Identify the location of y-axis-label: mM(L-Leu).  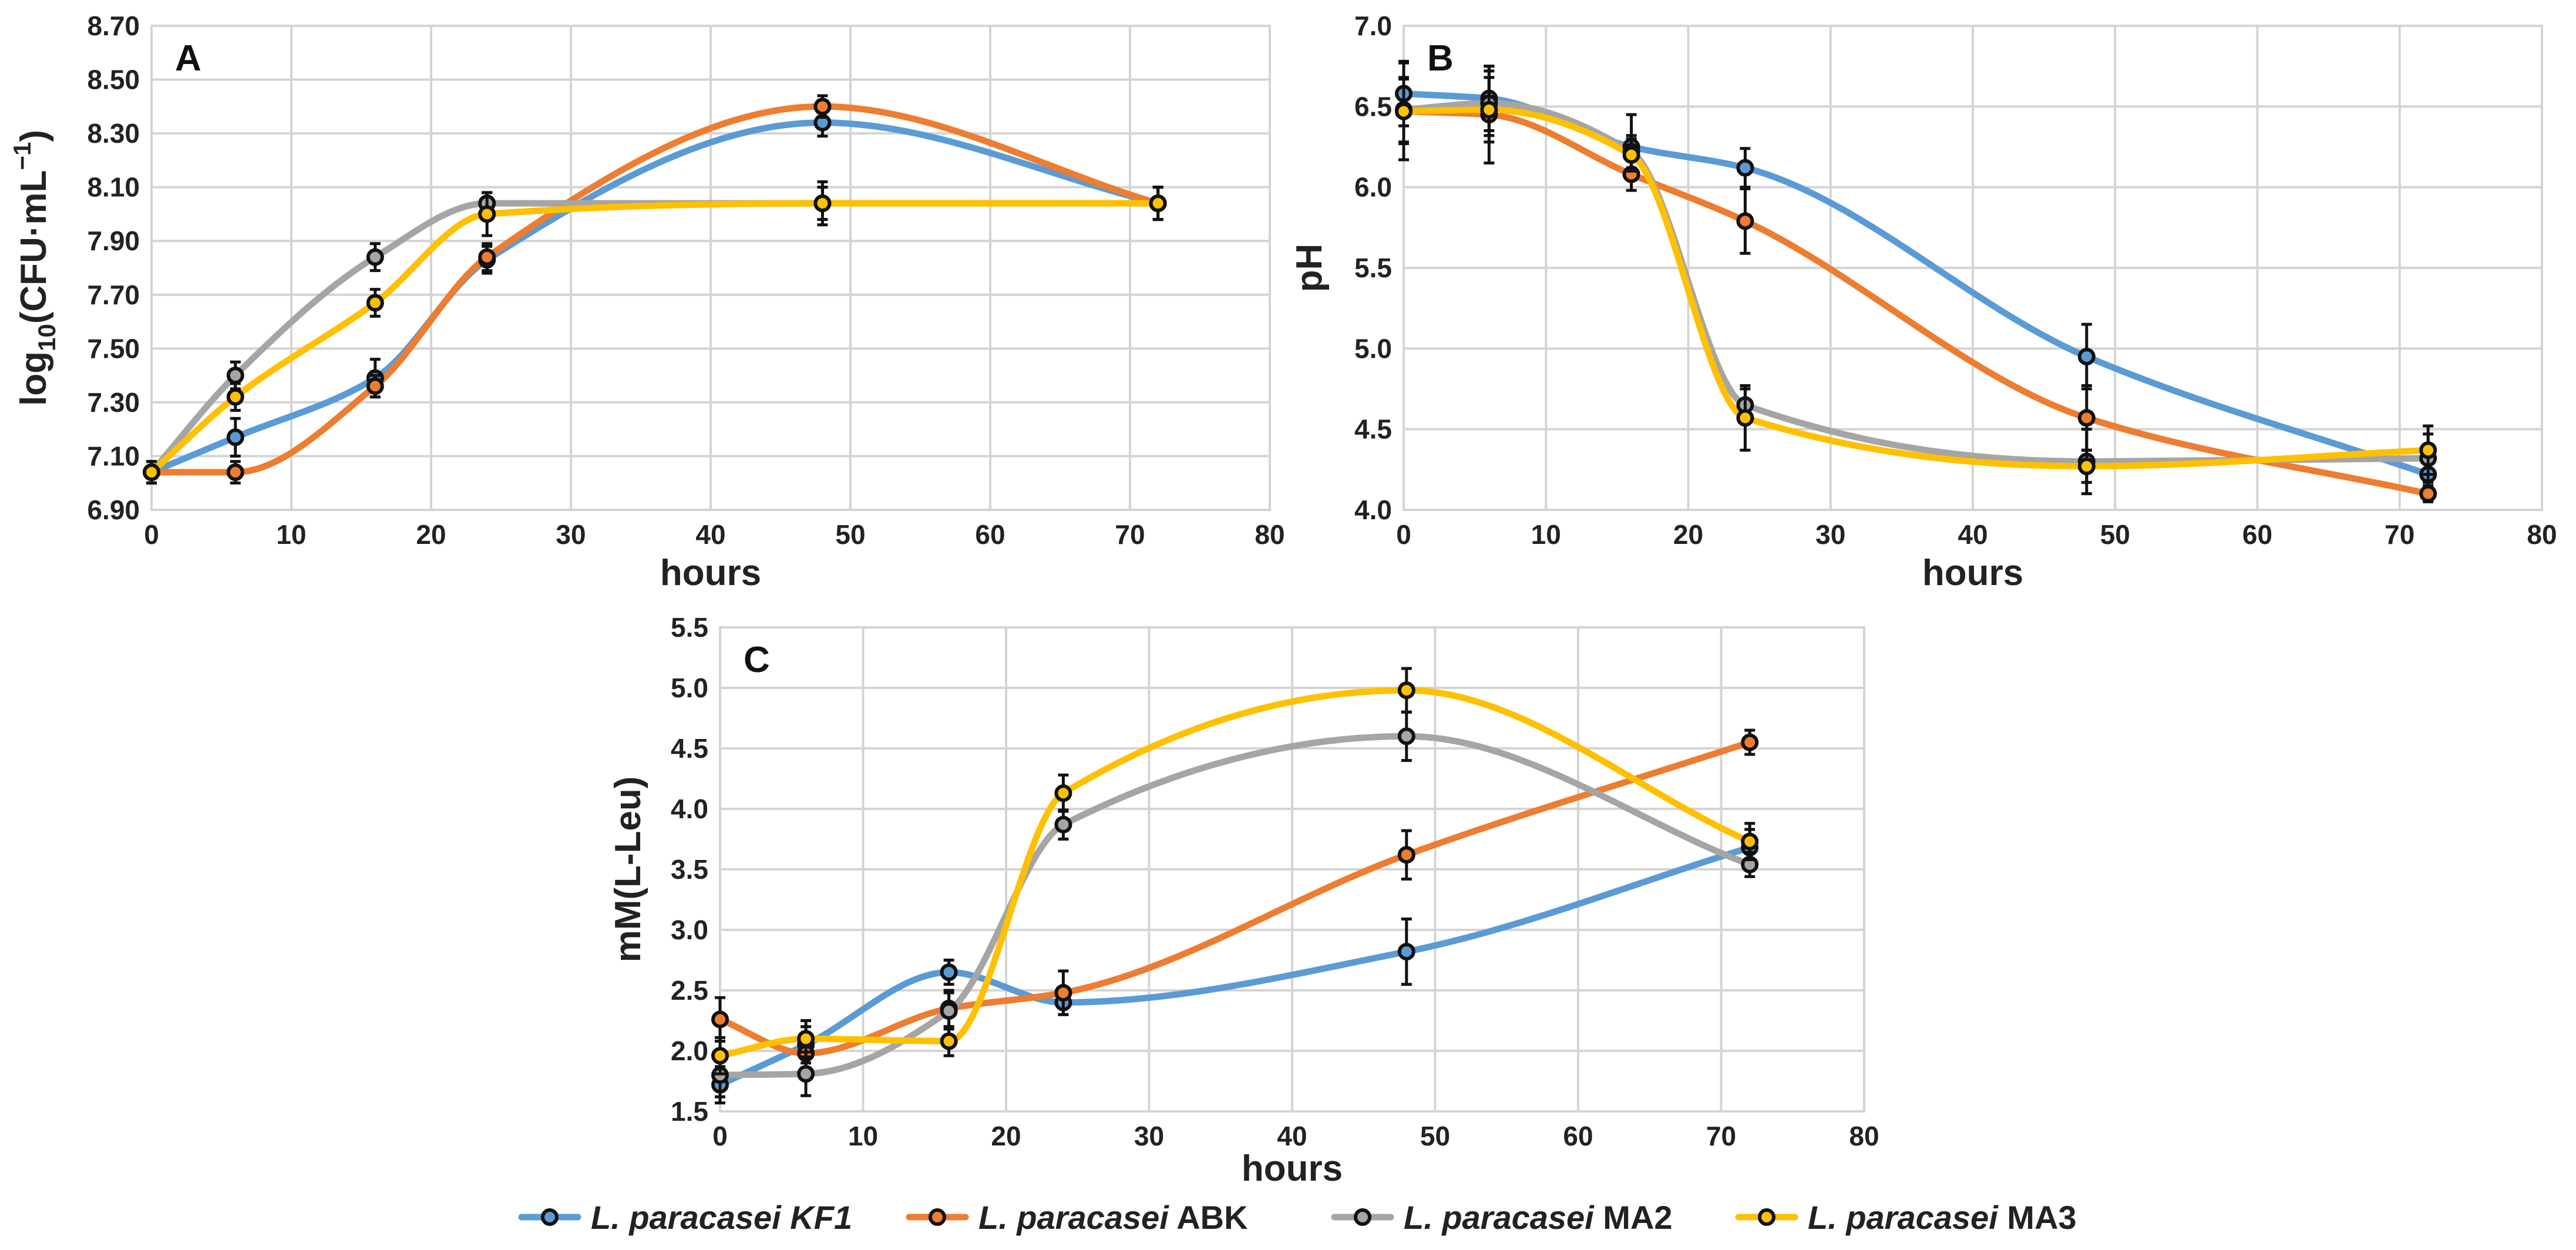
(628, 870).